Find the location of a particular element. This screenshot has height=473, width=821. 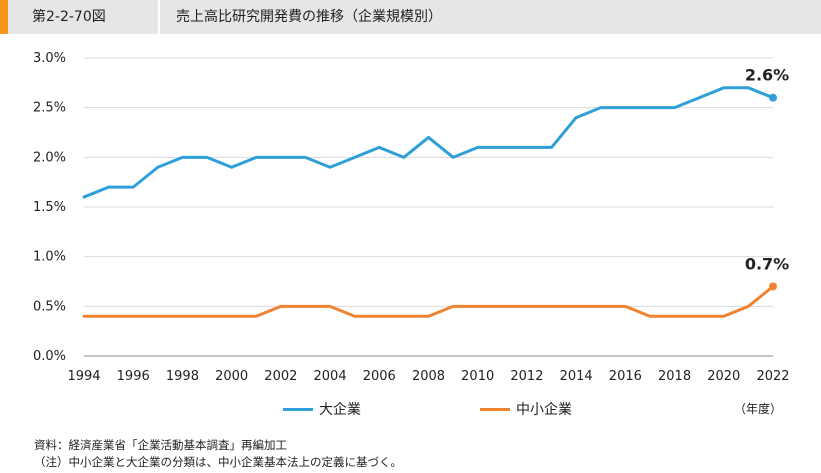

y-tick-label: 2.0% is located at coordinates (49, 157).